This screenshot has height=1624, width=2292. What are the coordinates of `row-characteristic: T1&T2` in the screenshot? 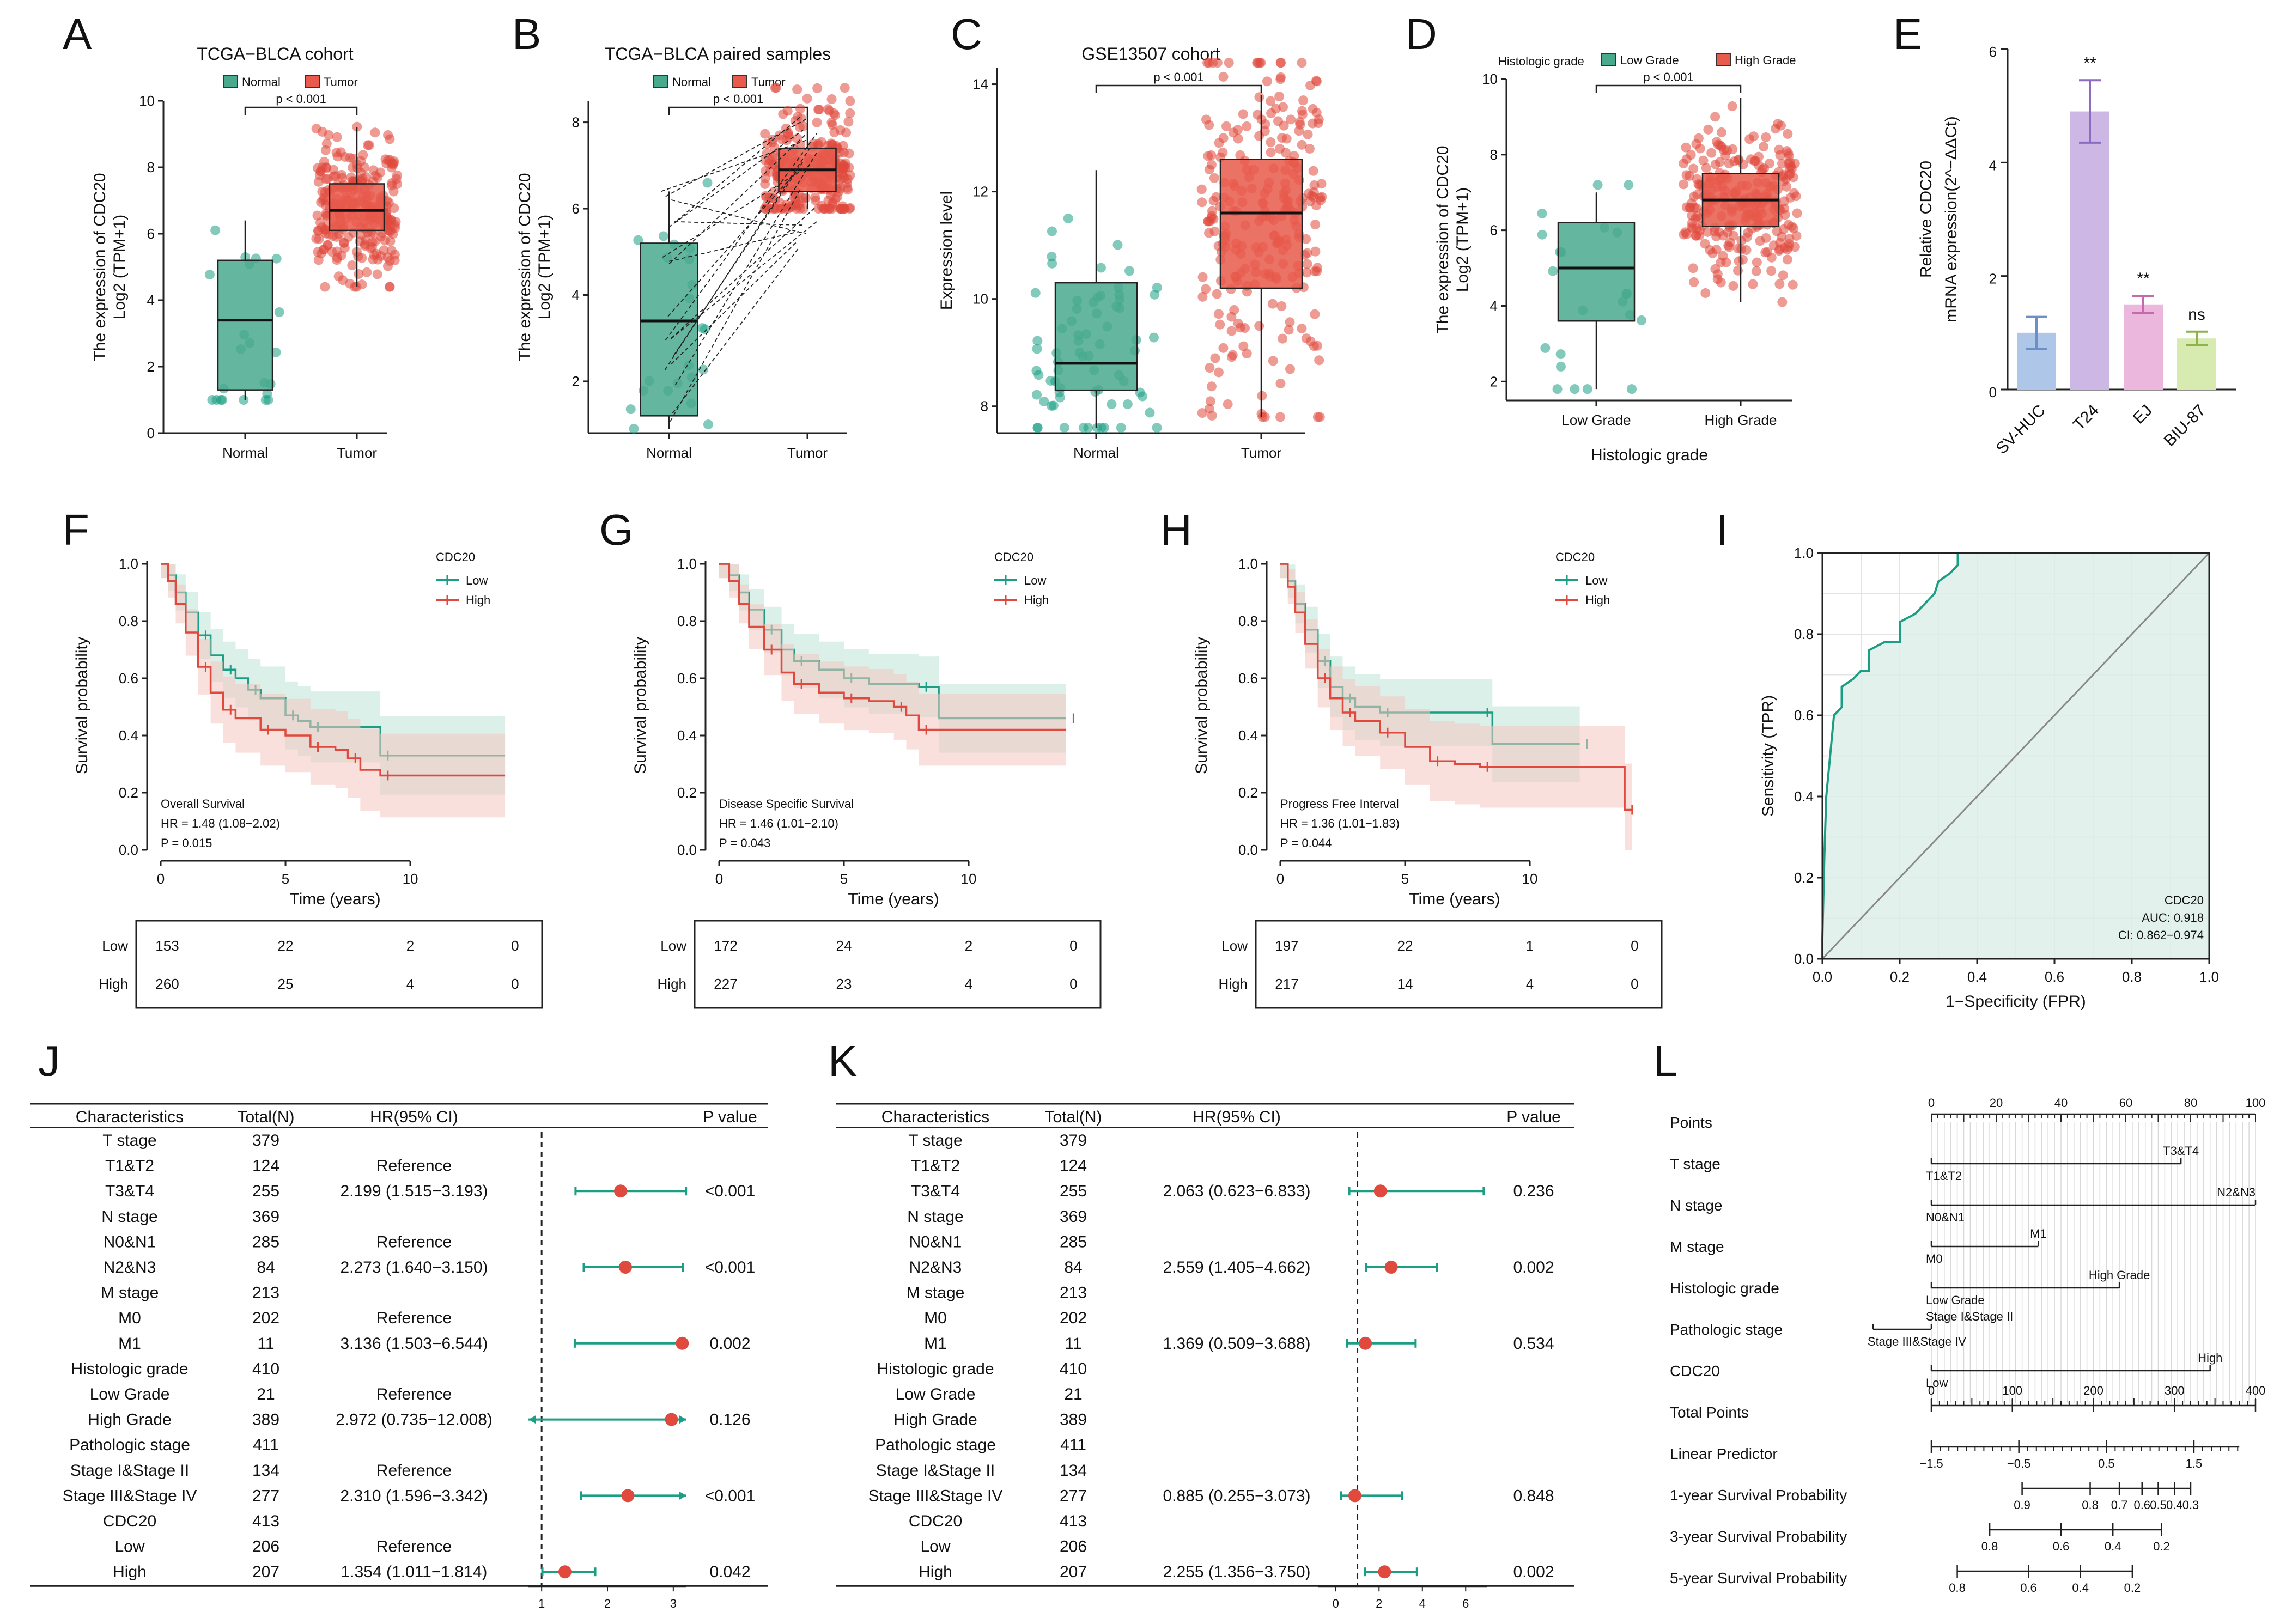 It's located at (129, 1166).